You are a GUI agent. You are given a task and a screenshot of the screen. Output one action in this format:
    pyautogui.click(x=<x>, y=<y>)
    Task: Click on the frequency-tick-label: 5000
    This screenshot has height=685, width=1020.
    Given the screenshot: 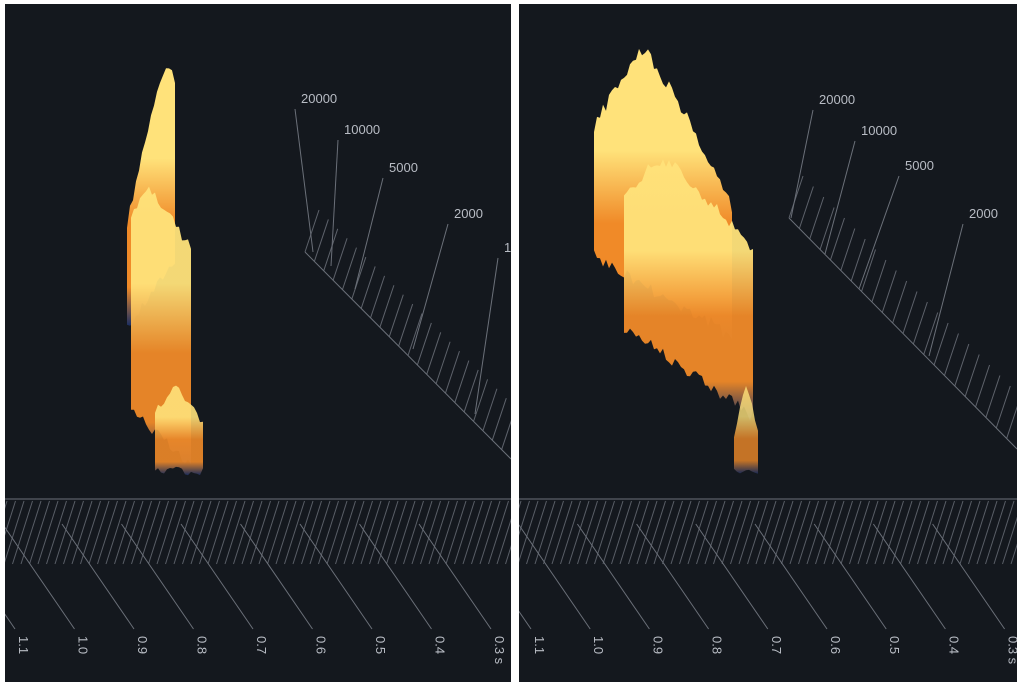 What is the action you would take?
    pyautogui.click(x=403, y=167)
    